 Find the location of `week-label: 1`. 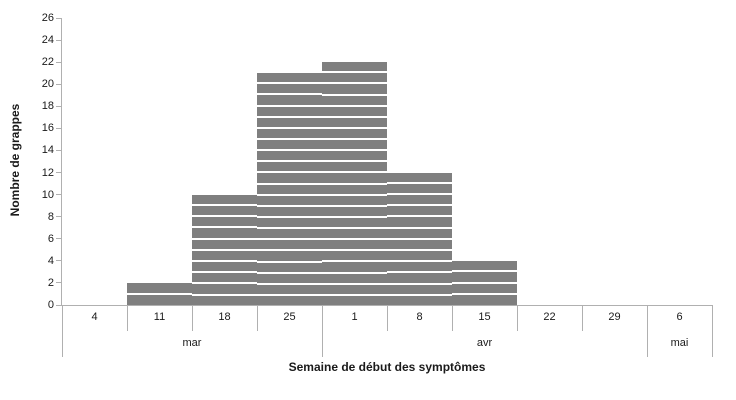

week-label: 1 is located at coordinates (354, 317).